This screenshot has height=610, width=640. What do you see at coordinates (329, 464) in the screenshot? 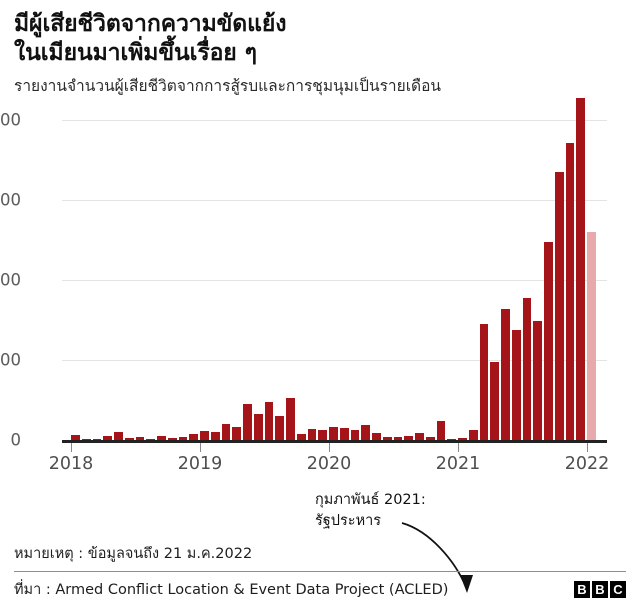
I see `x-axis-tick-label: 2020` at bounding box center [329, 464].